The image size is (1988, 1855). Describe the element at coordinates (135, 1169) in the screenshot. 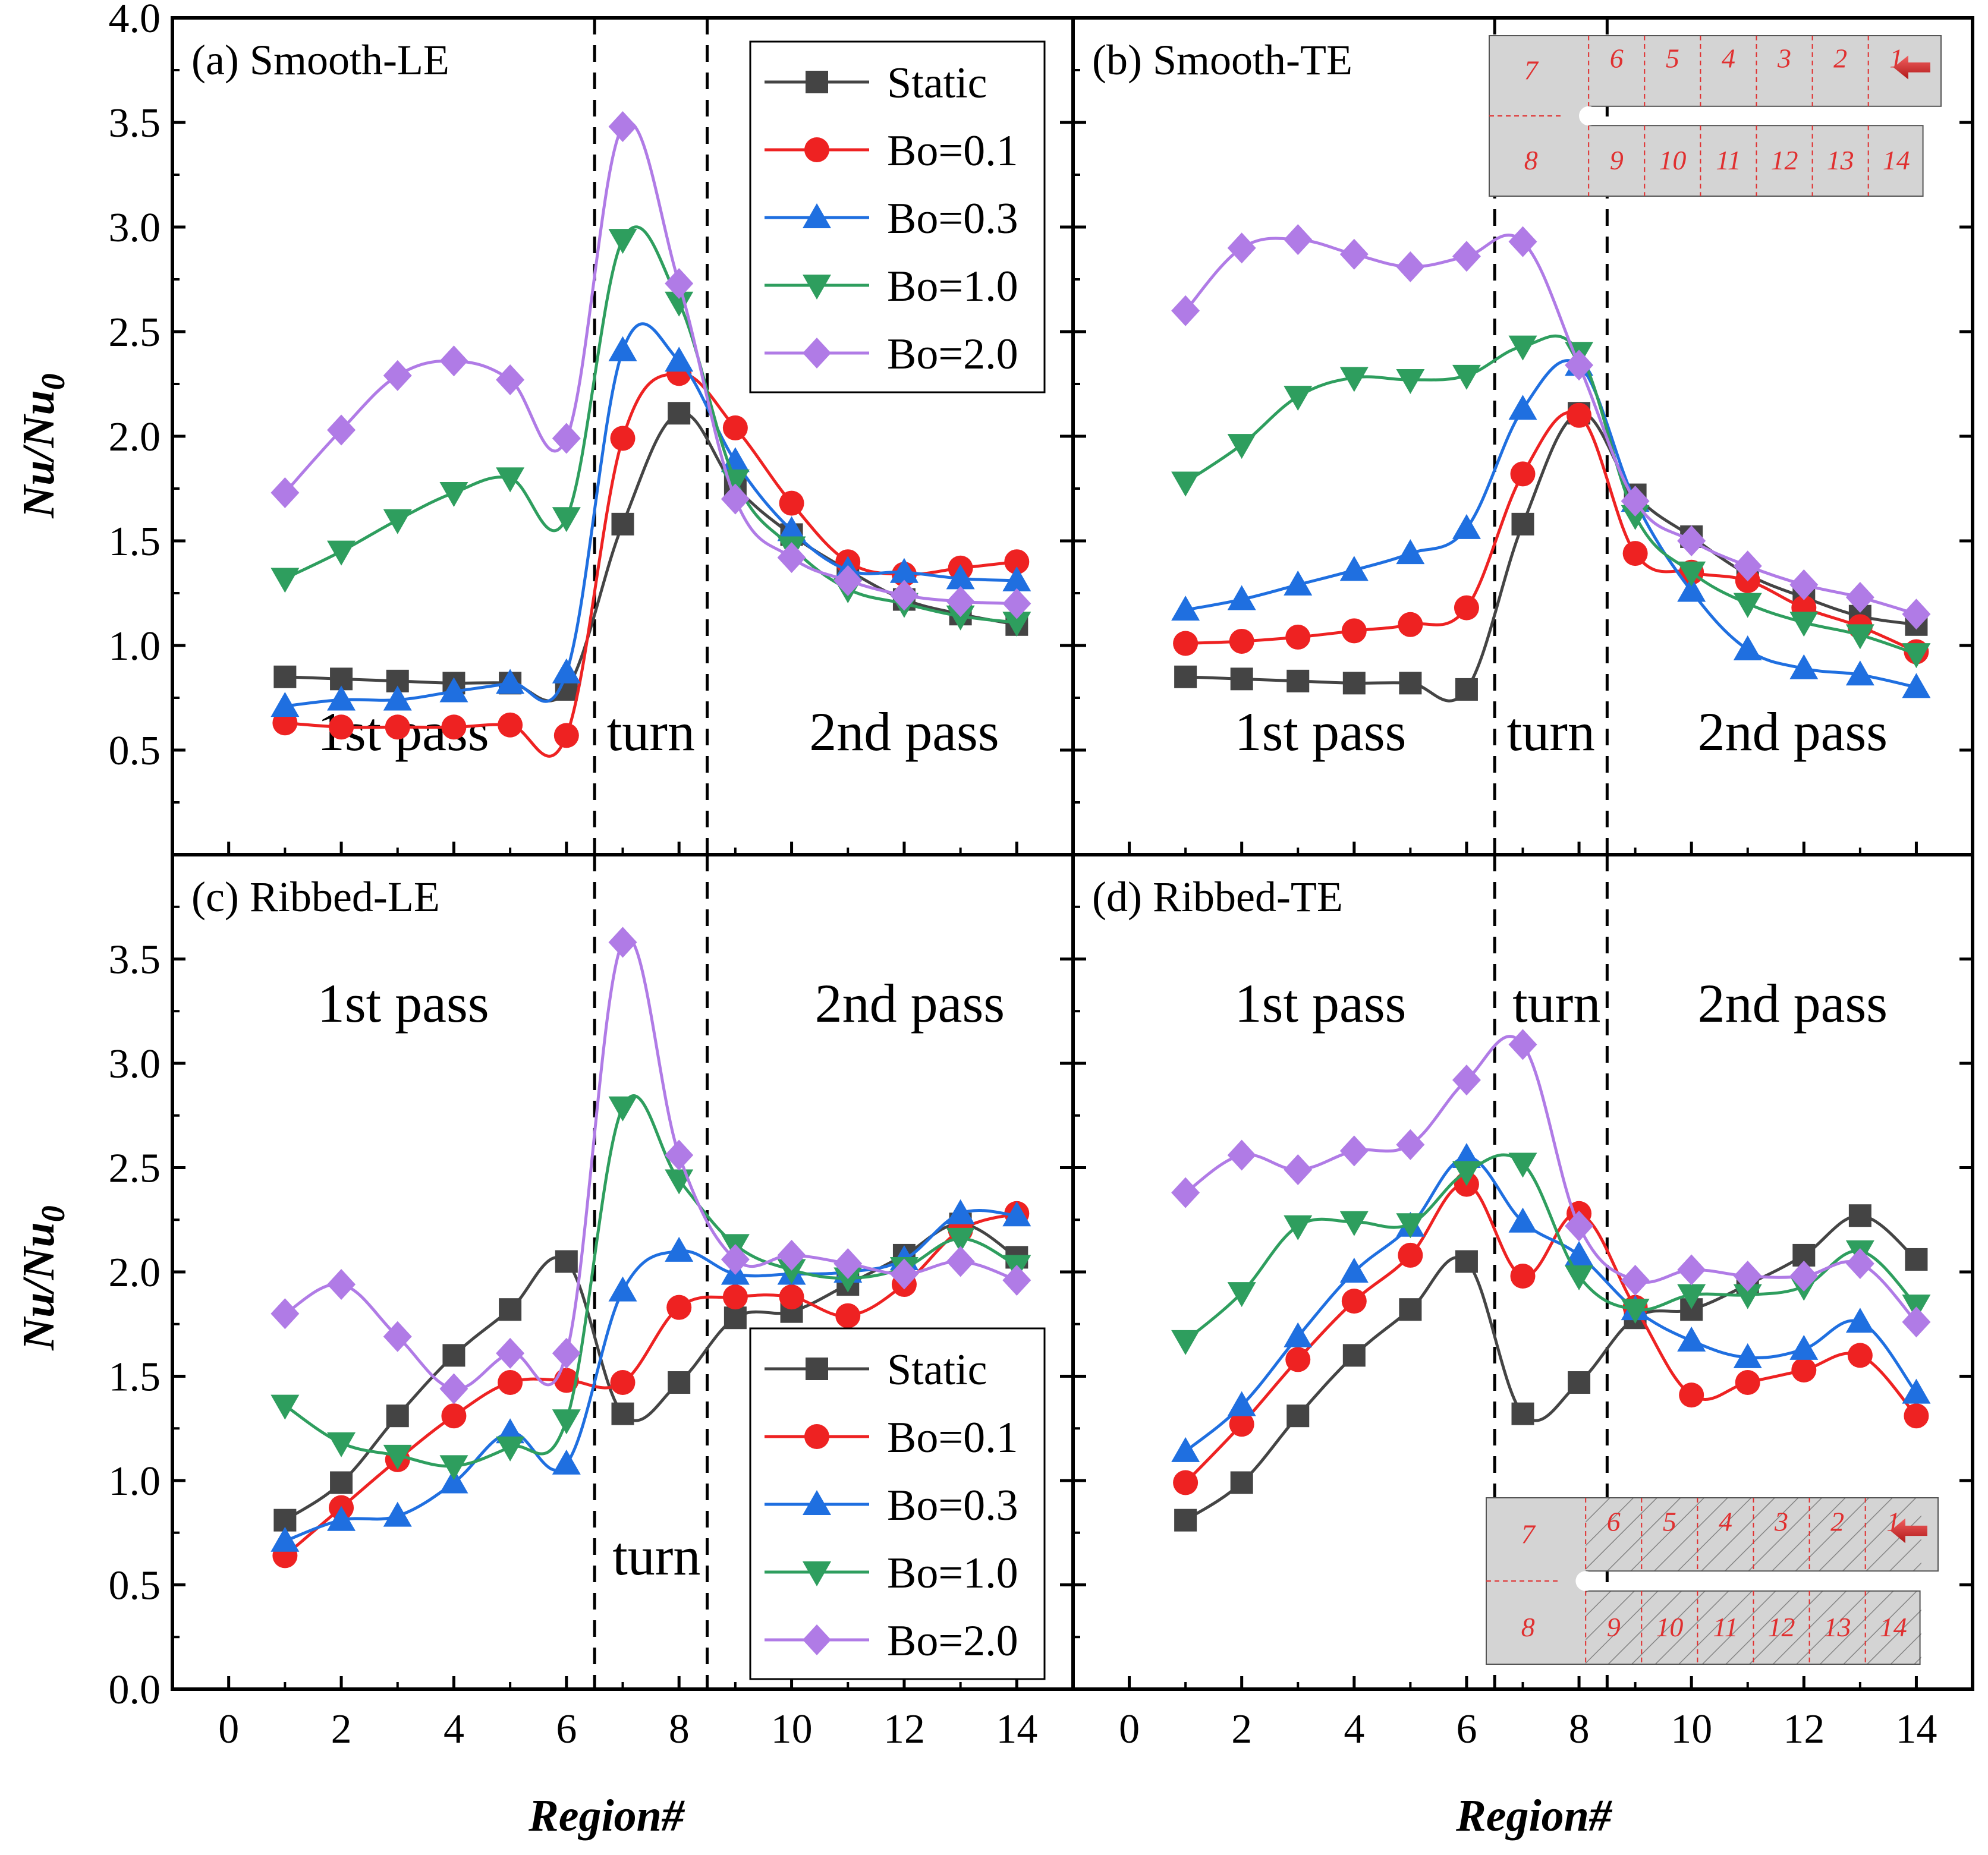

I see `y-tick-label: 2.5` at that location.